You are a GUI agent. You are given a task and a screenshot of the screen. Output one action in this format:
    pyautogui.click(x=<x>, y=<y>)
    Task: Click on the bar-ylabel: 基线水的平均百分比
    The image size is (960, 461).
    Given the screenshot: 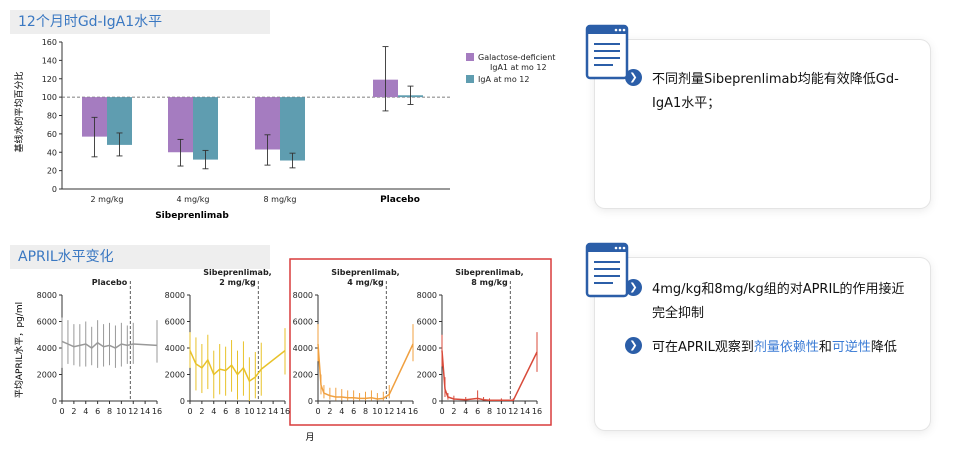 What is the action you would take?
    pyautogui.click(x=19, y=111)
    